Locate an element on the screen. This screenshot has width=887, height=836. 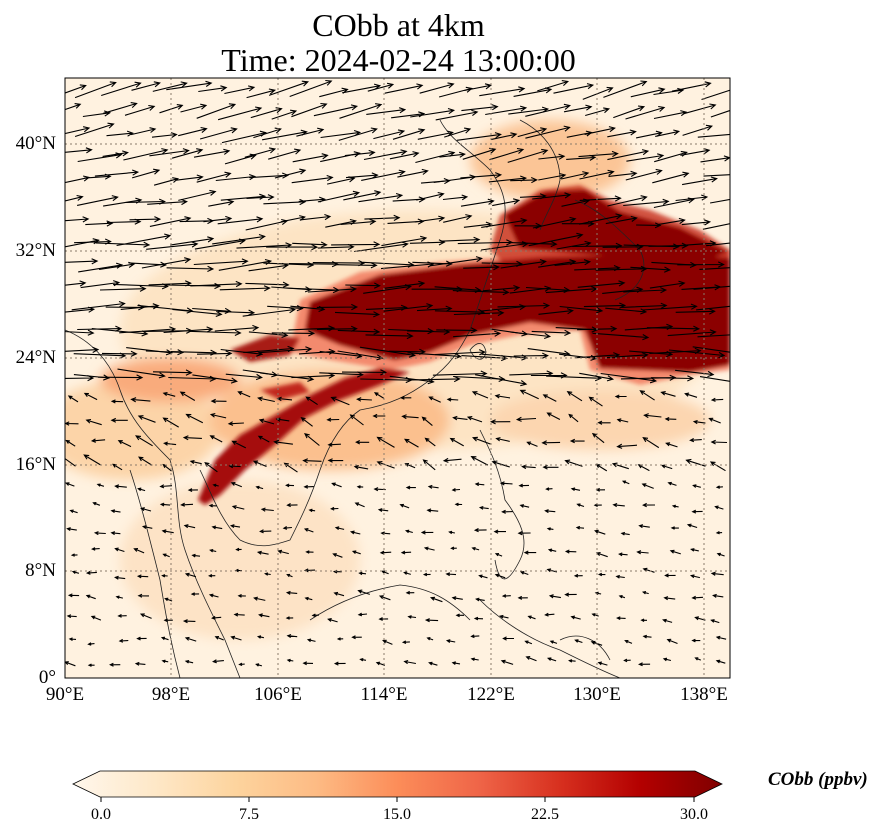
lon-tick-label: 122°E is located at coordinates (491, 694).